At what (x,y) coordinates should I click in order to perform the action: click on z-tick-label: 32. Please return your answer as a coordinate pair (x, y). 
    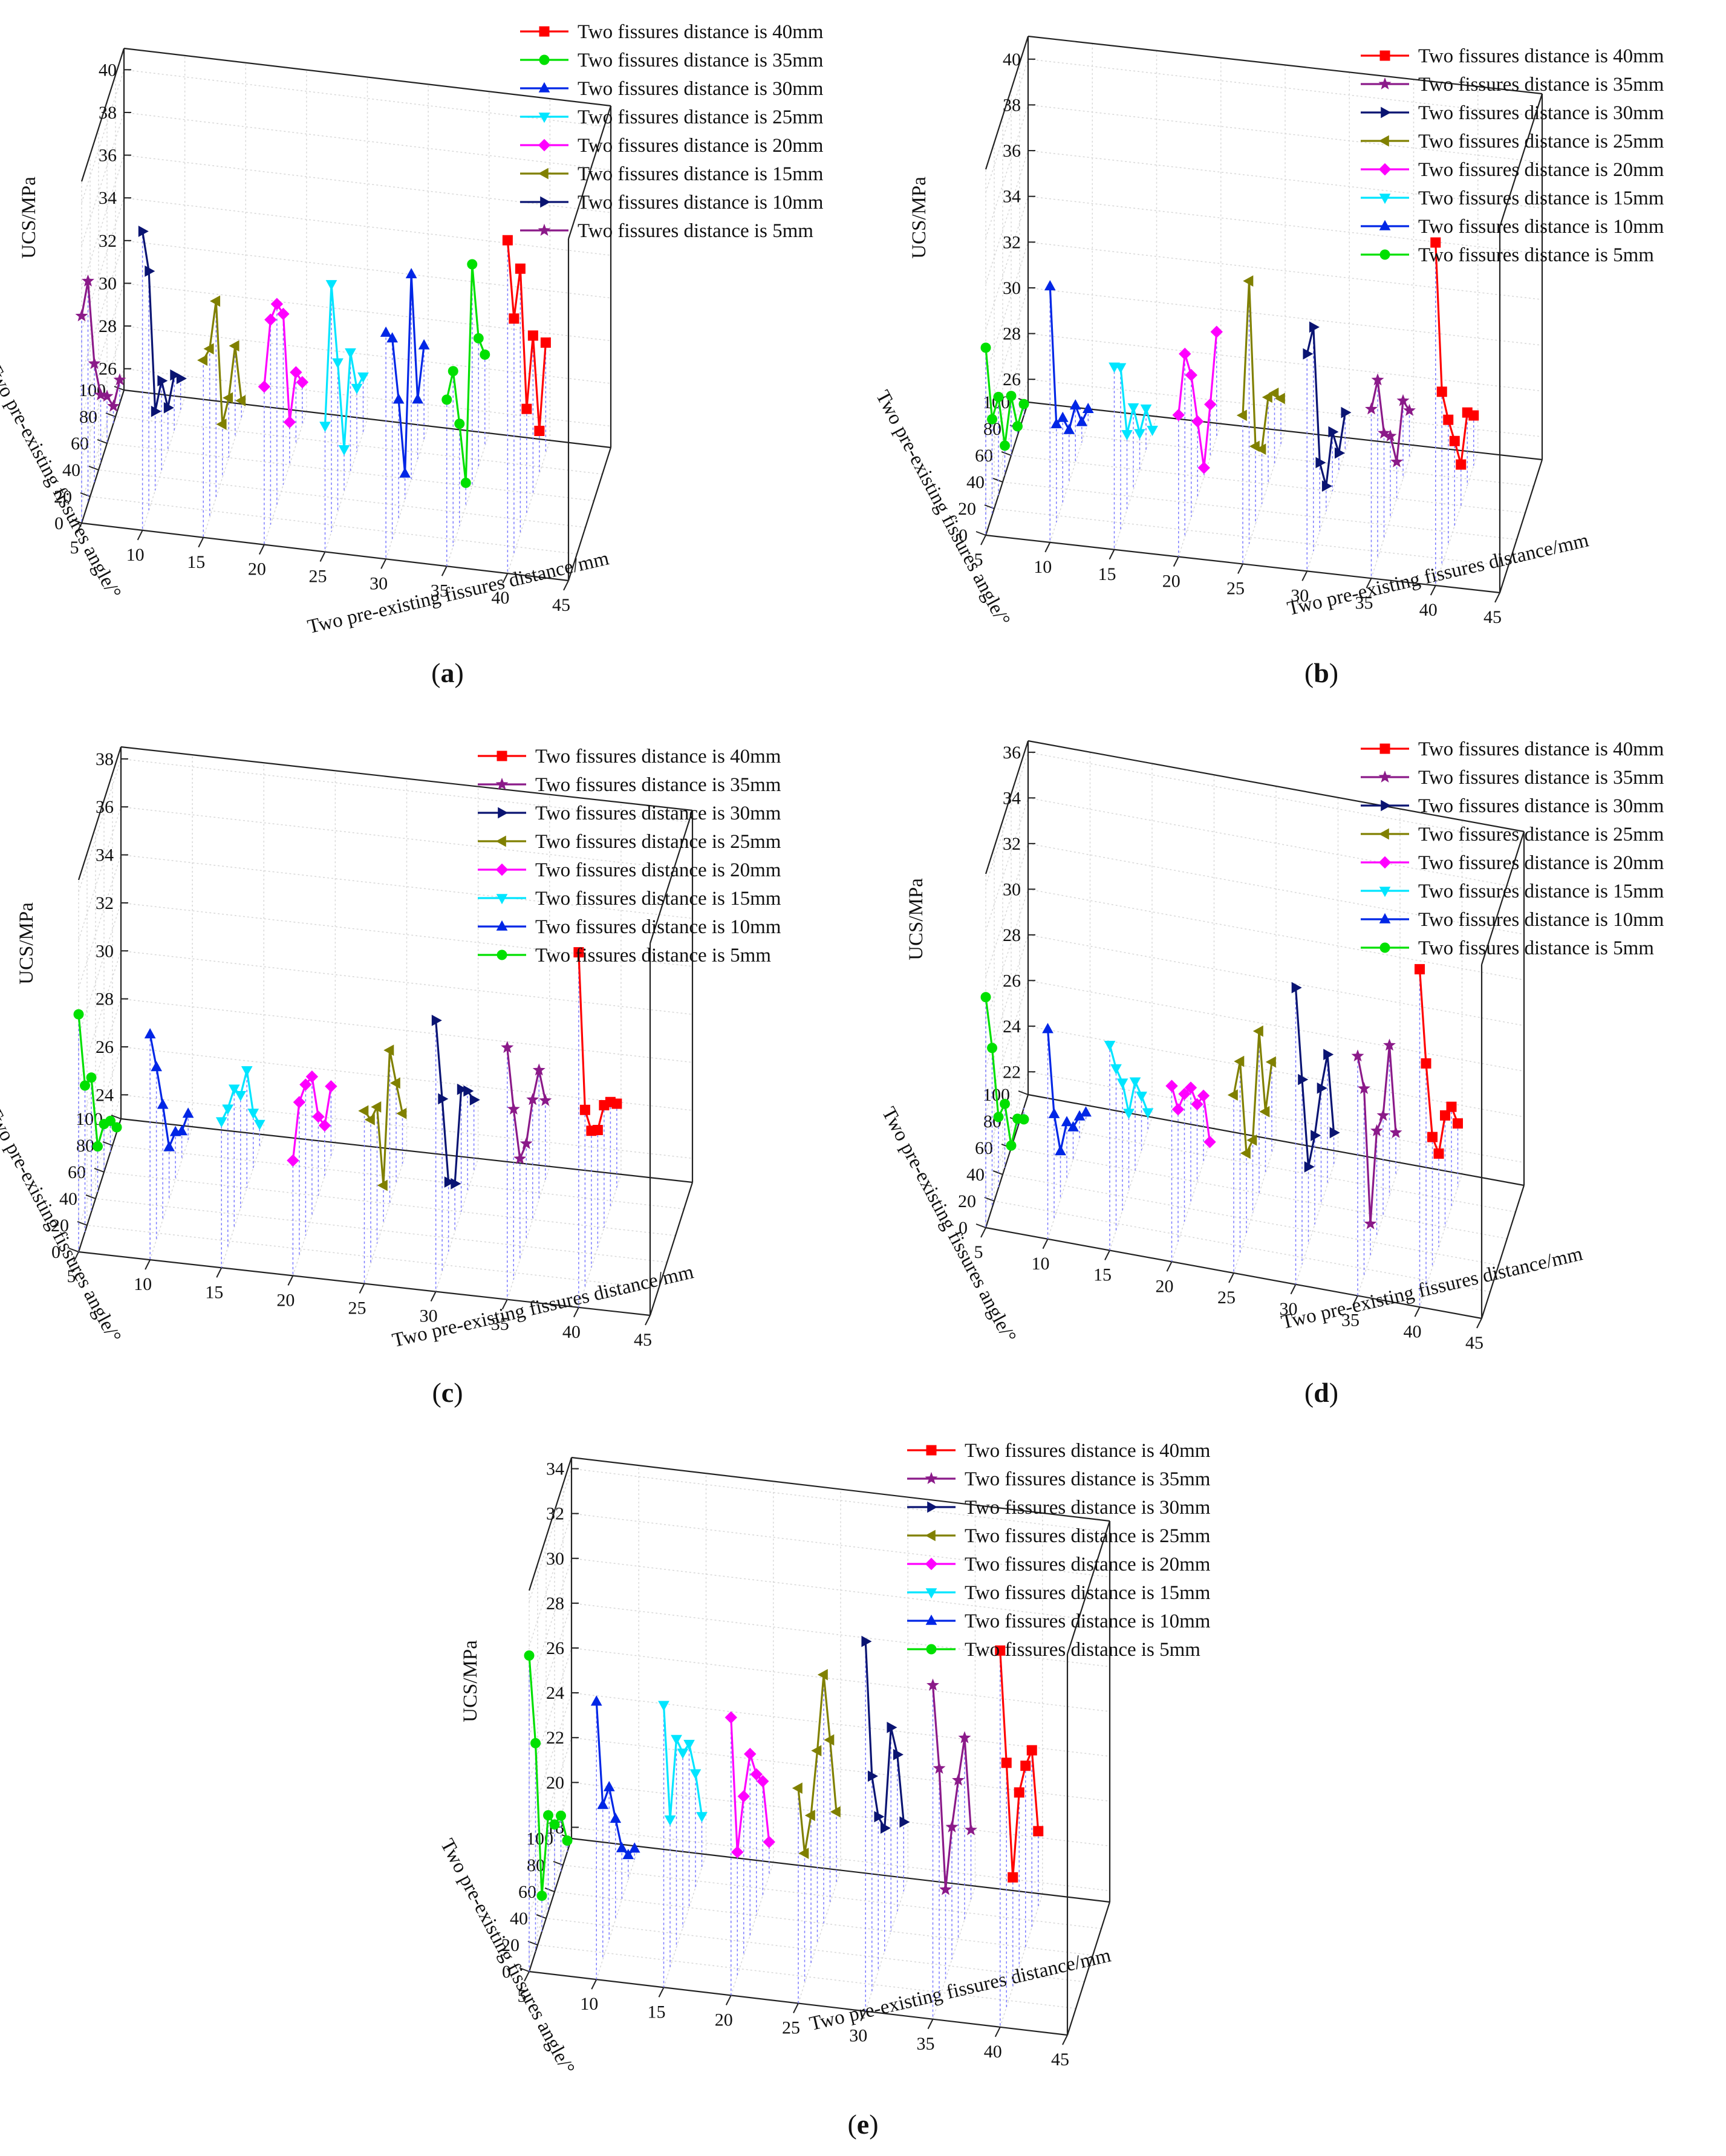
    Looking at the image, I should click on (1012, 242).